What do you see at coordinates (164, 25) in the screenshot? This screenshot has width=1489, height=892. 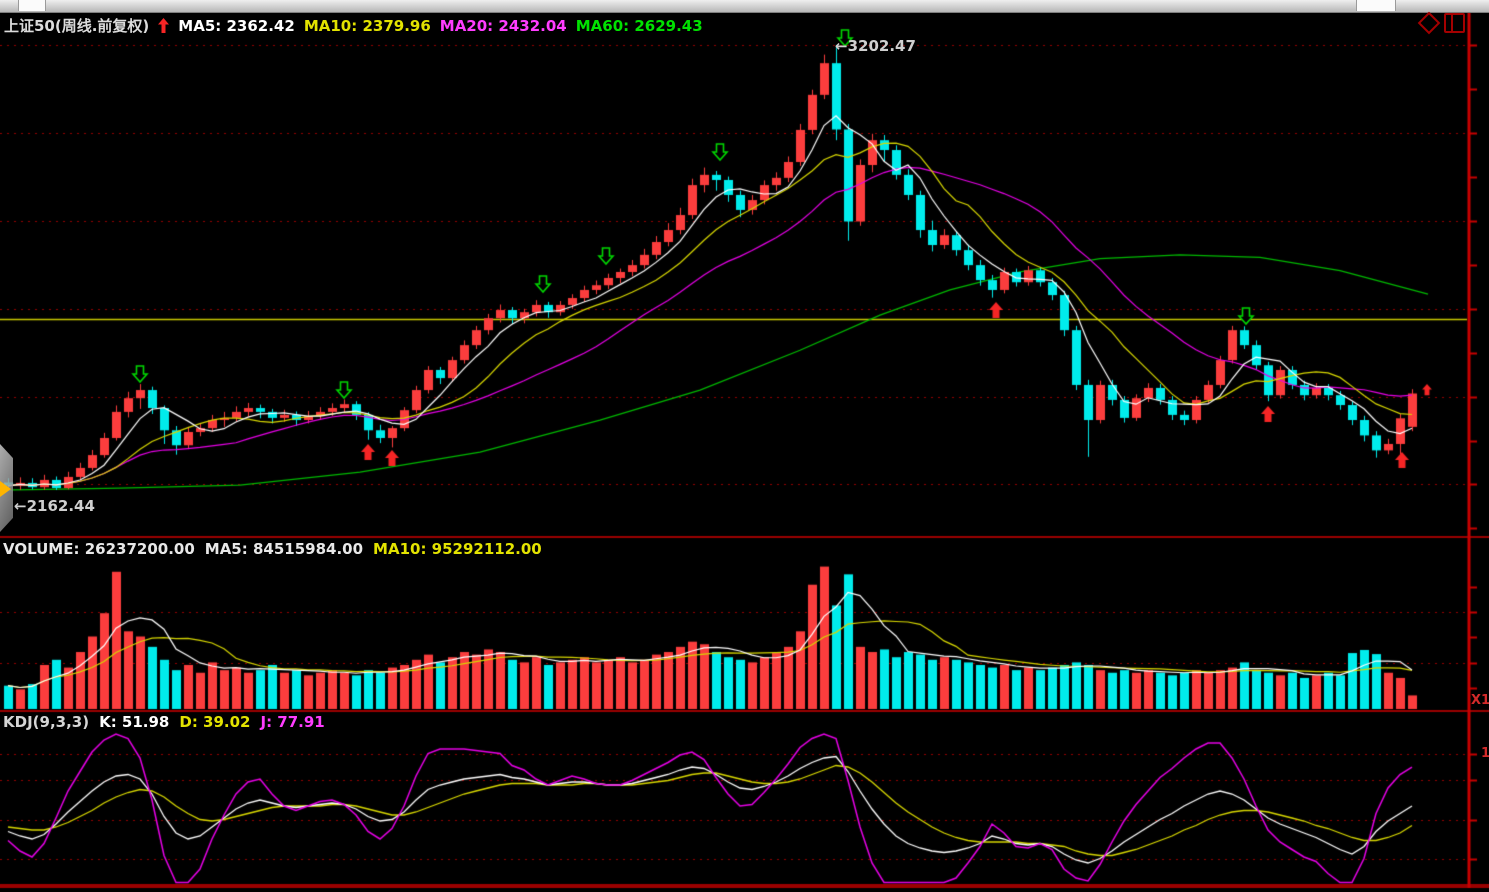 I see `up-arrow-icon` at bounding box center [164, 25].